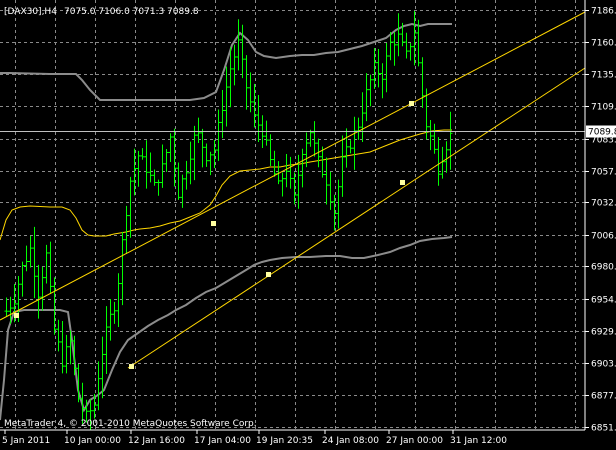  I want to click on price-tick-label: 6851.9, so click(603, 429).